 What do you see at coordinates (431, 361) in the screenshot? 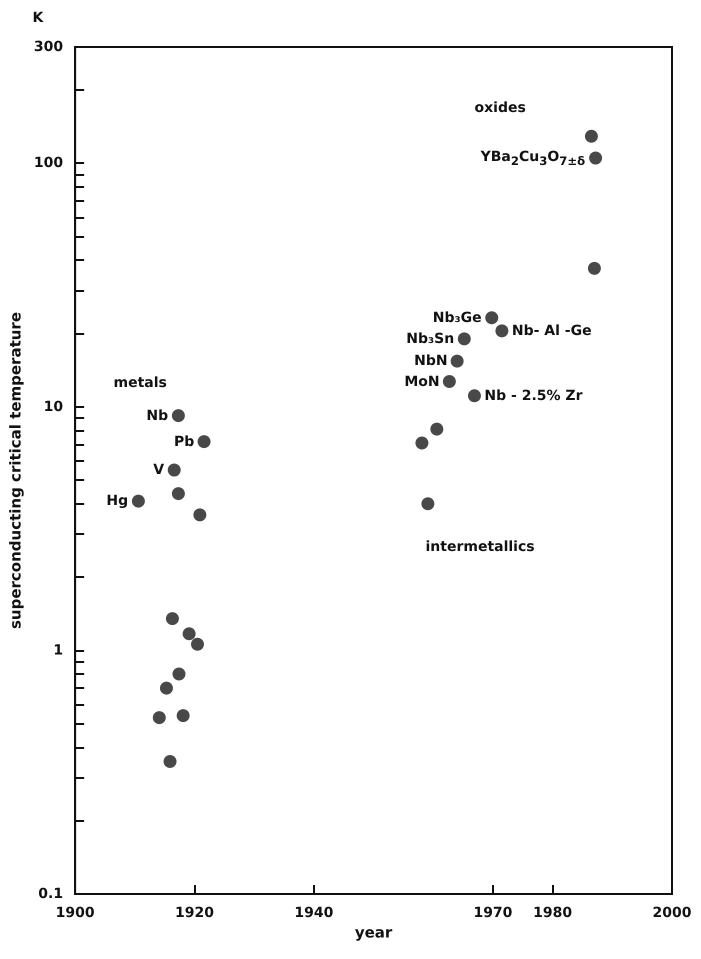
I see `annotation: NbN` at bounding box center [431, 361].